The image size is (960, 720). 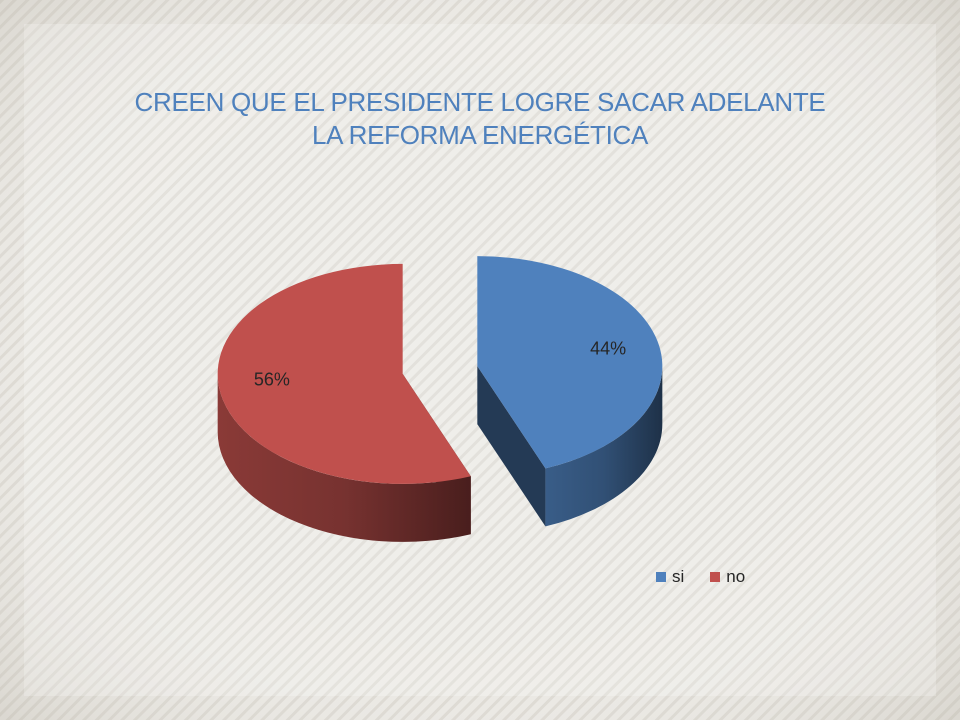 I want to click on slice-no, so click(x=344, y=373).